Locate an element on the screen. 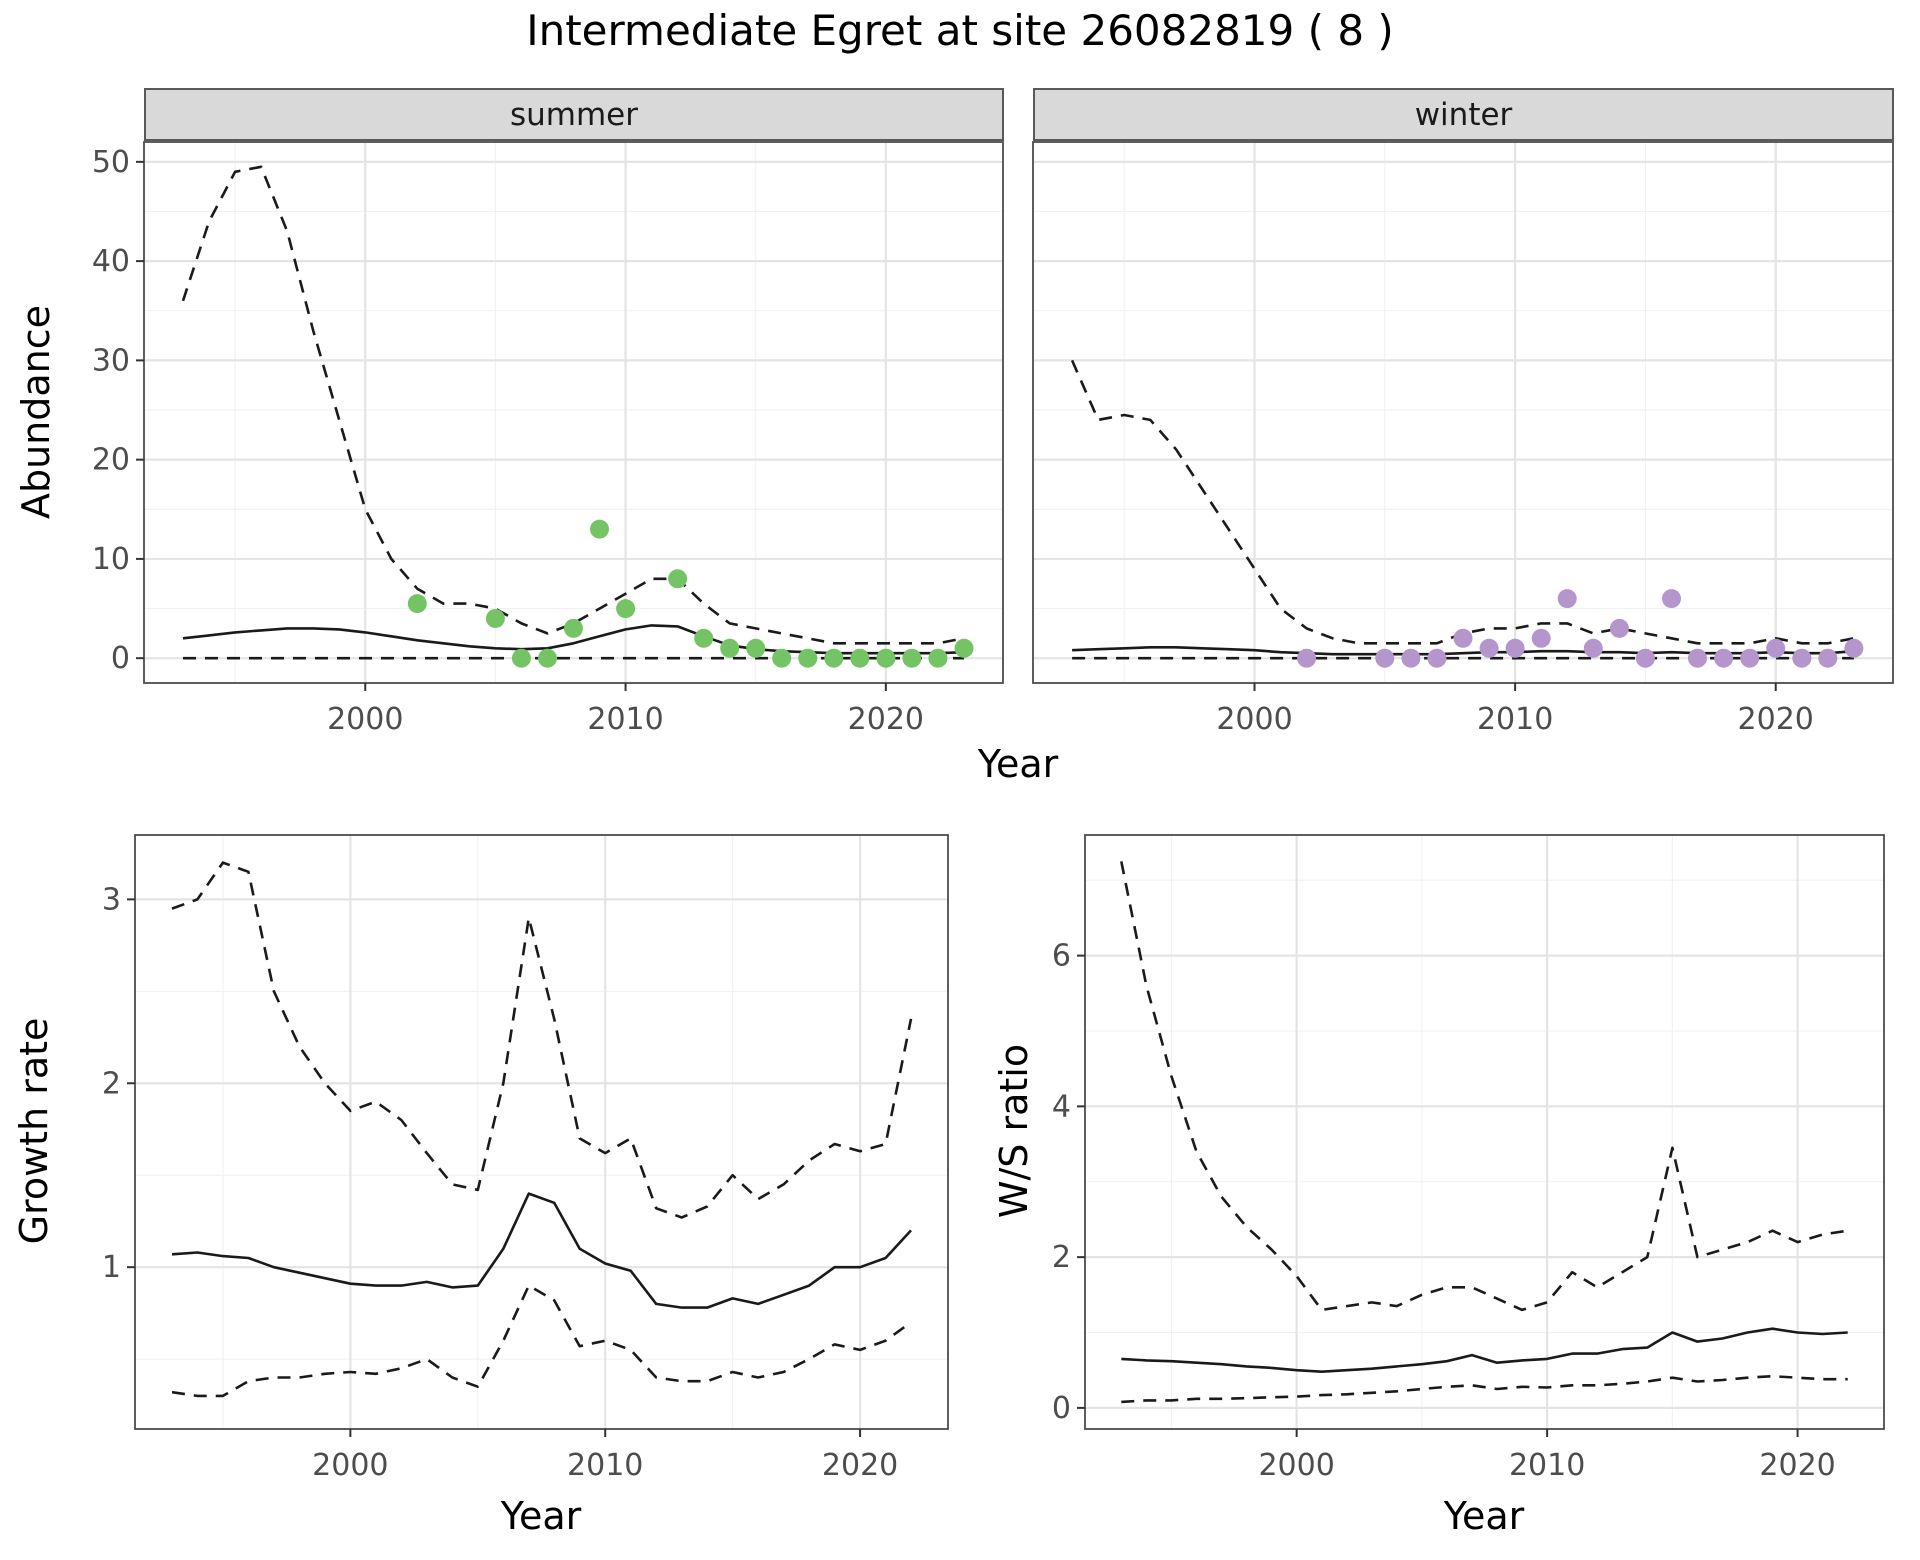 This screenshot has width=1920, height=1560. facet-strip-summer-label: summer is located at coordinates (573, 114).